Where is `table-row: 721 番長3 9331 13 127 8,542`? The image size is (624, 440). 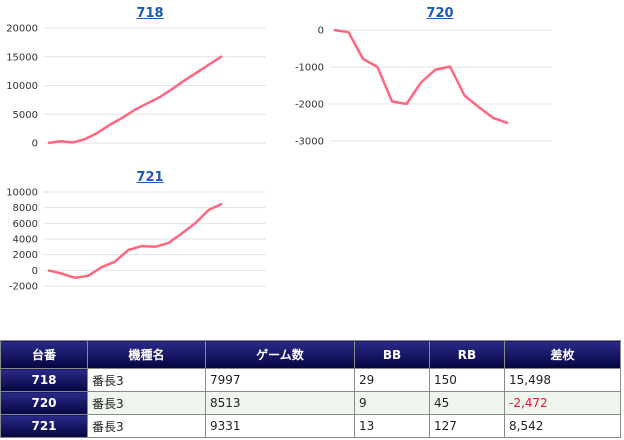
table-row: 721 番長3 9331 13 127 8,542 is located at coordinates (310, 426).